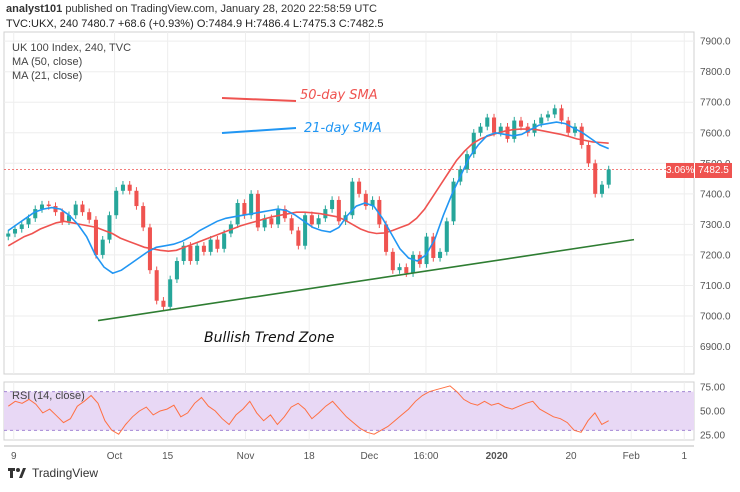 This screenshot has width=740, height=492. What do you see at coordinates (246, 456) in the screenshot?
I see `x-tick-label: Nov` at bounding box center [246, 456].